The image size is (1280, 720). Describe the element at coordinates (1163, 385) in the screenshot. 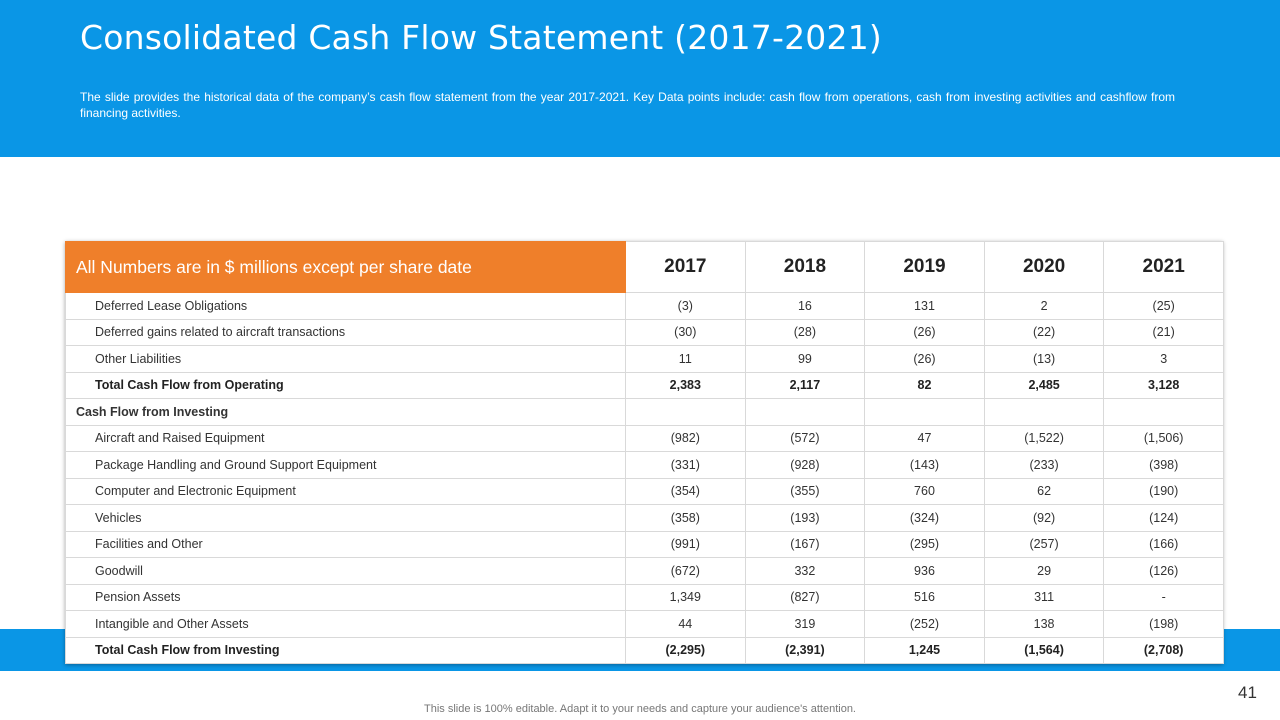

I see `cell-value: 3,128` at that location.